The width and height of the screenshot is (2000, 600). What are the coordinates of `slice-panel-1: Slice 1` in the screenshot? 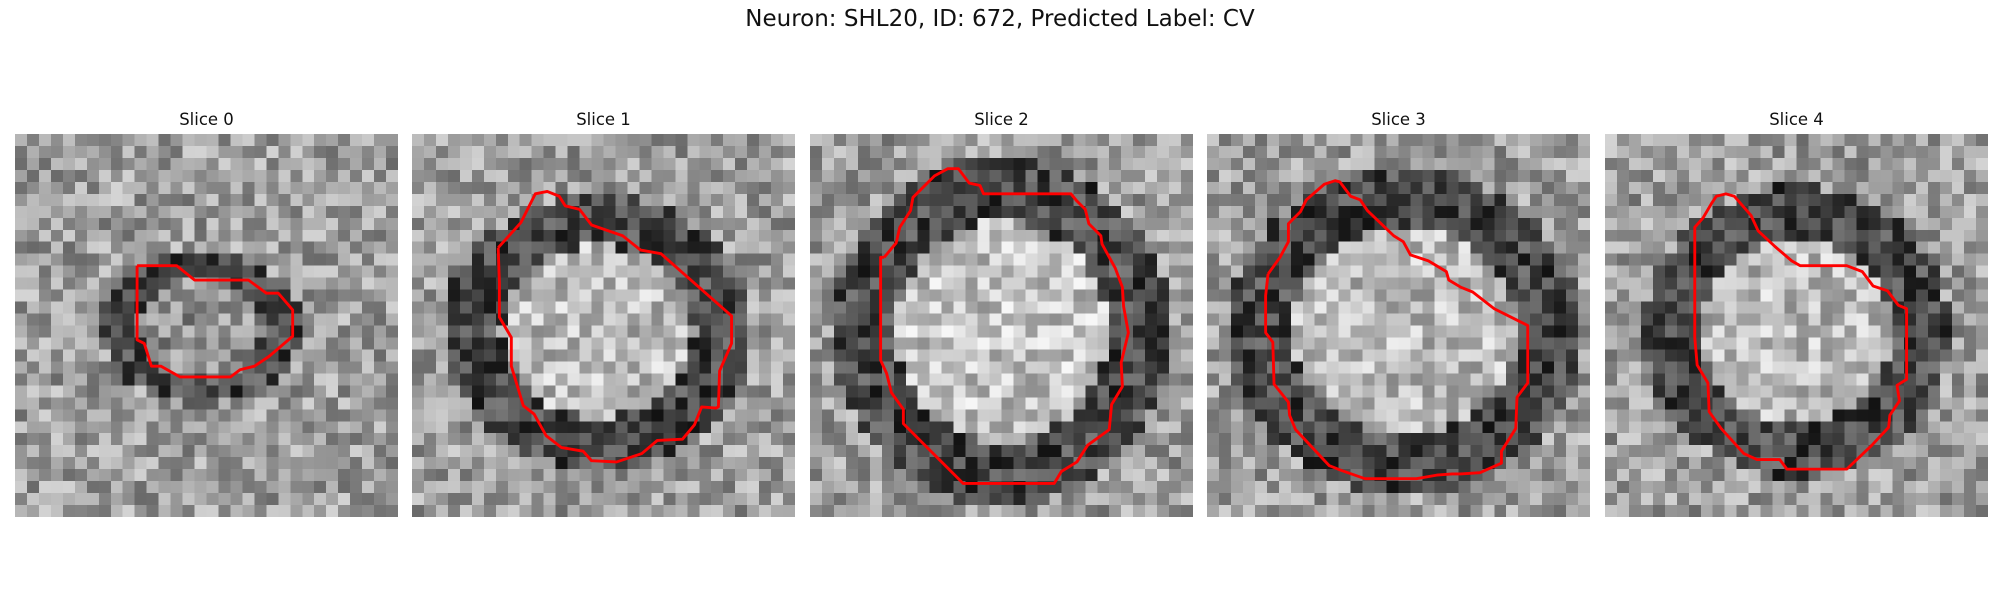 It's located at (603, 312).